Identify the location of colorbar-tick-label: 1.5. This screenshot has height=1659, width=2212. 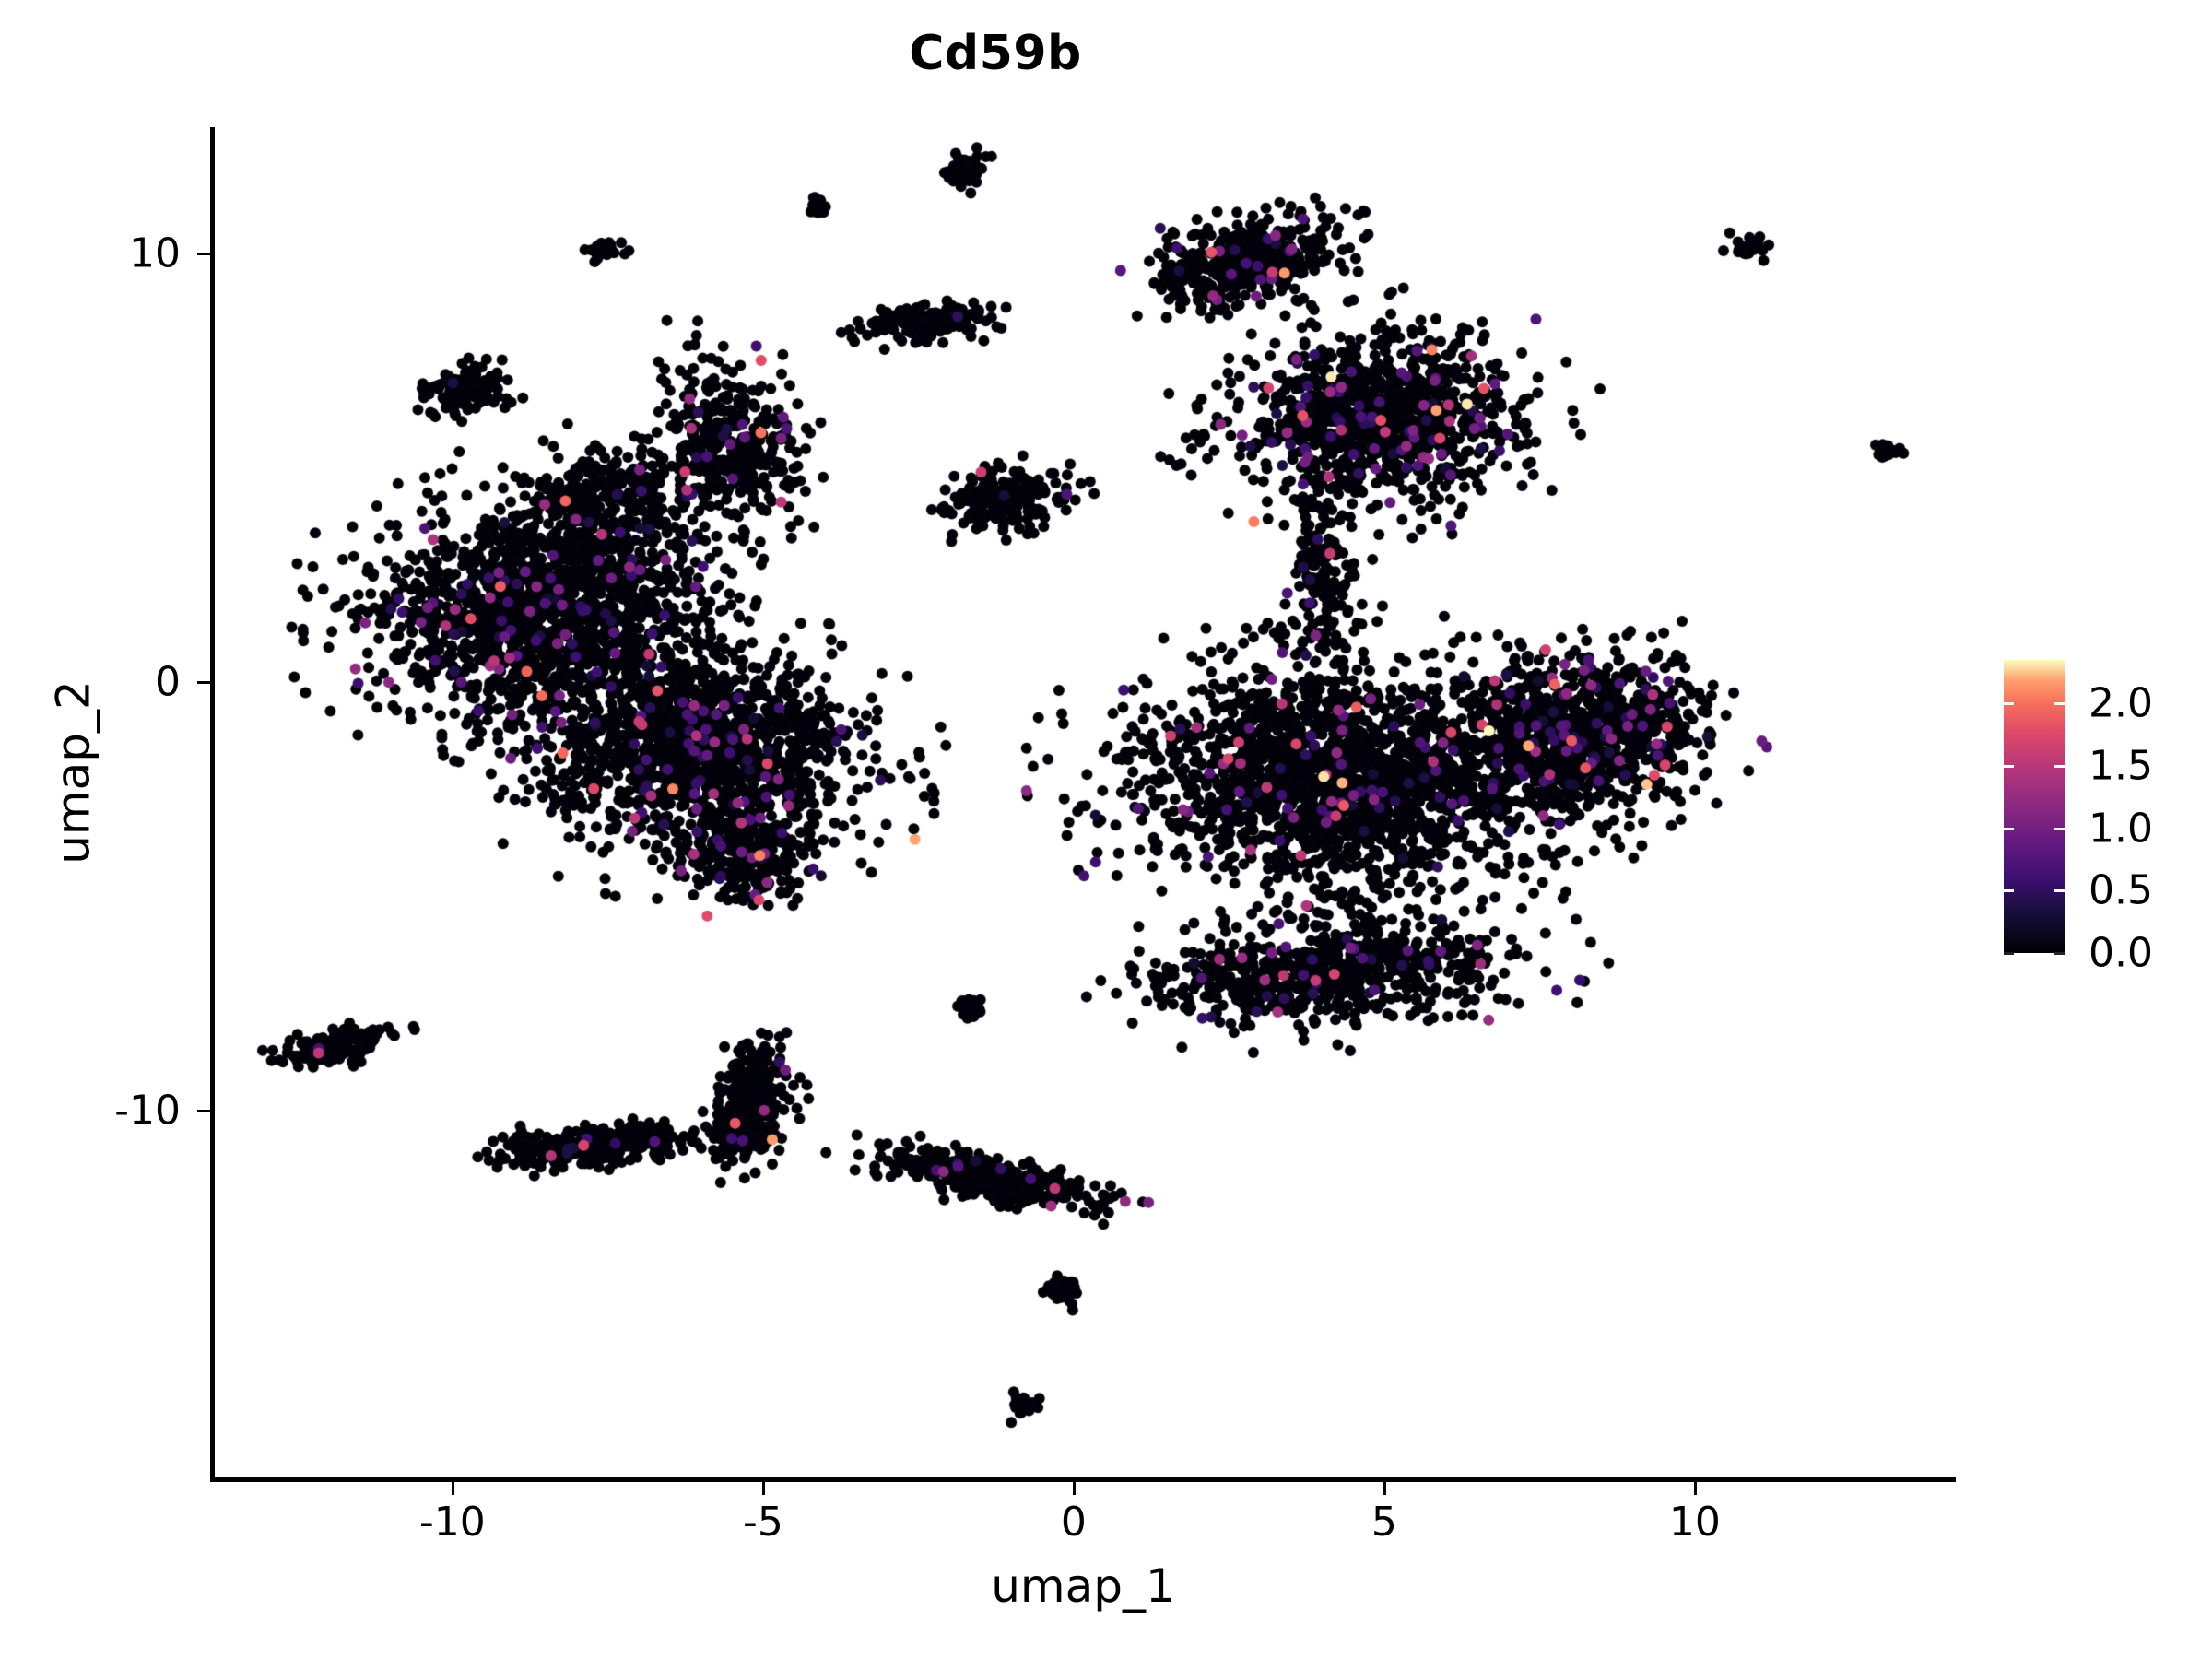
(2120, 766).